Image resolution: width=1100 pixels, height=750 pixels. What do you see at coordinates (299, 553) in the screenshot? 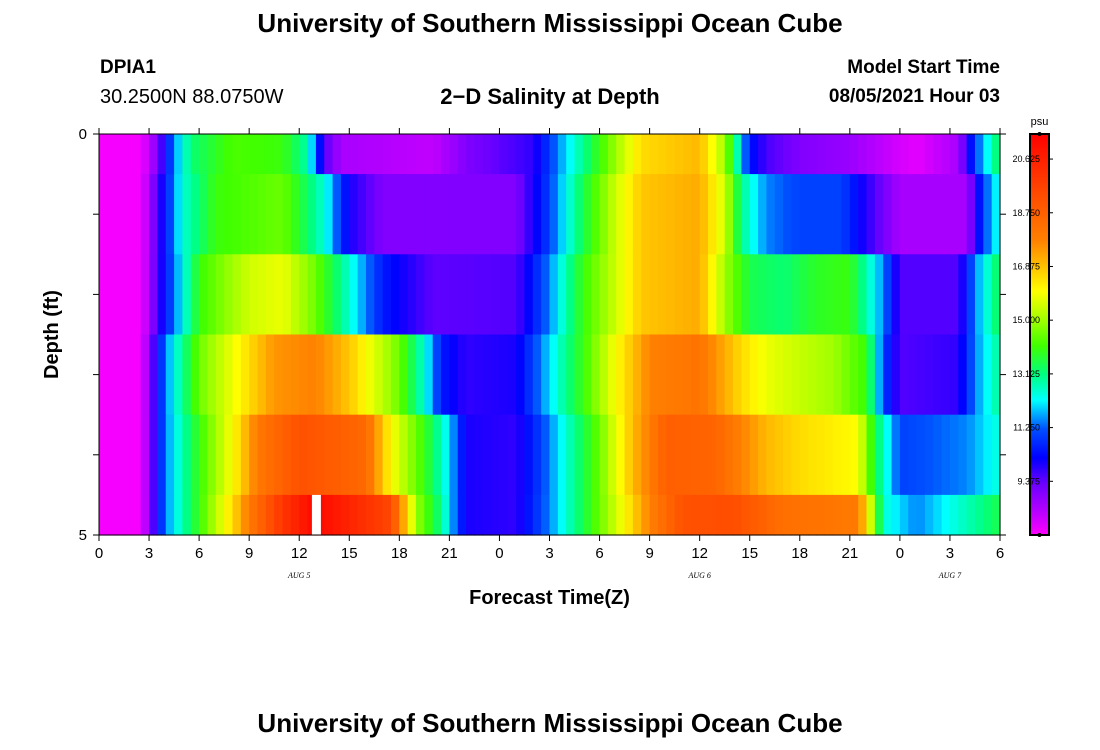
I see `x-tick-label: 12` at bounding box center [299, 553].